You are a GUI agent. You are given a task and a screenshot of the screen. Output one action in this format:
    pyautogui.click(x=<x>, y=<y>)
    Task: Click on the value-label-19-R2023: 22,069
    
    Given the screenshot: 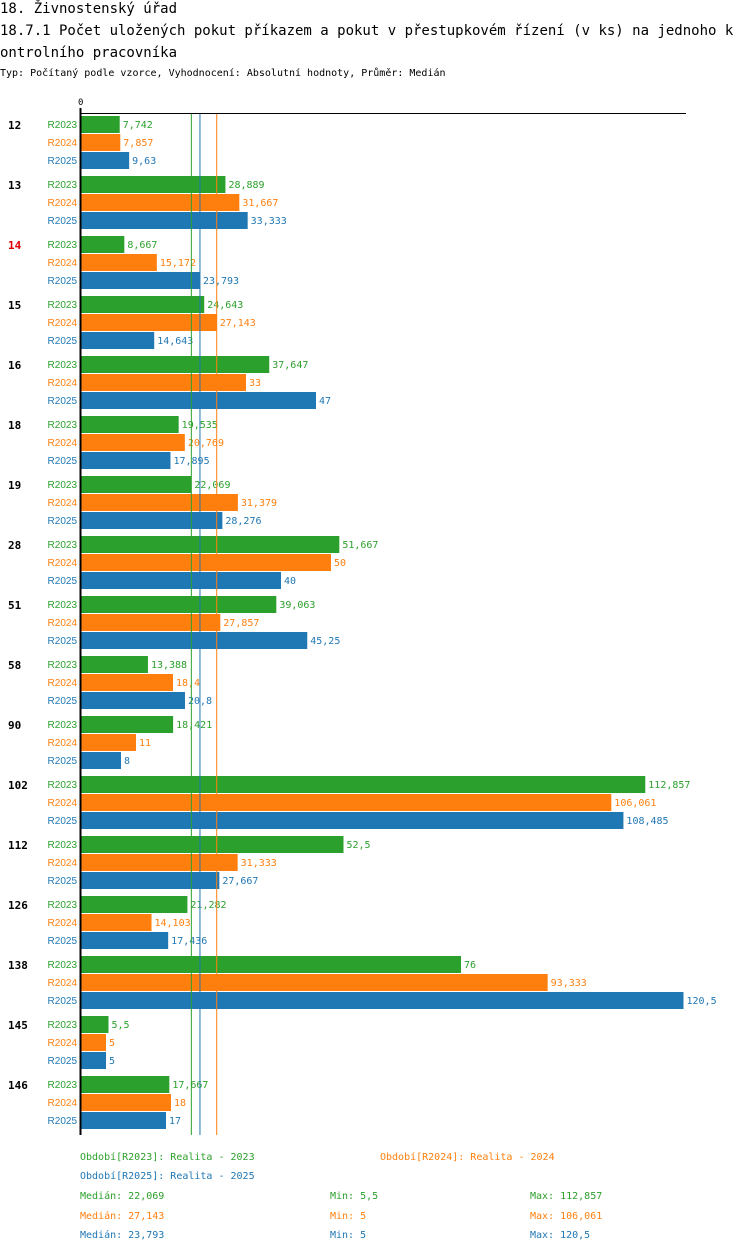 What is the action you would take?
    pyautogui.click(x=212, y=485)
    